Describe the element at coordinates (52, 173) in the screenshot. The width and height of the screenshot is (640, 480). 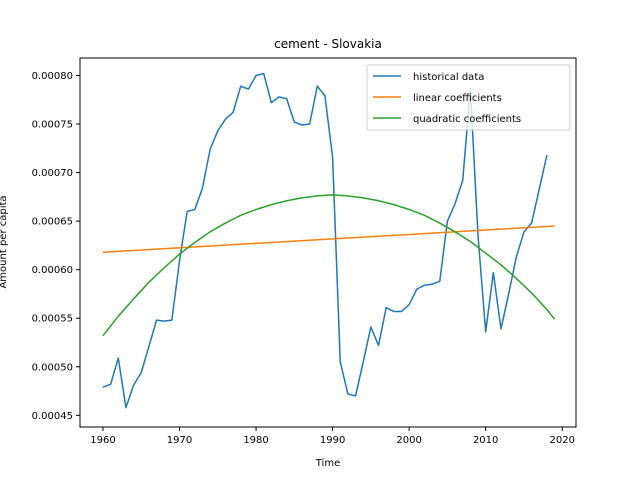
I see `y-tick-label: 0.00070` at that location.